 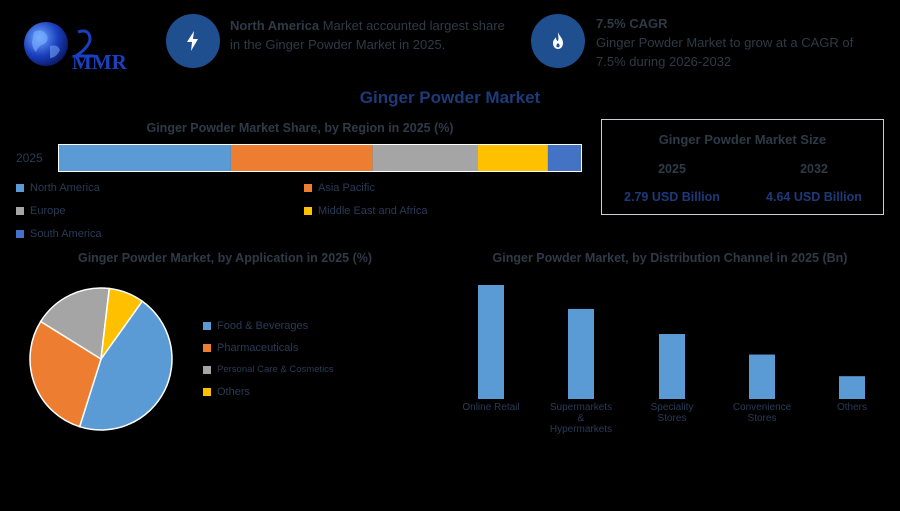 I want to click on distribution-label-line: Online Retail, so click(x=491, y=407).